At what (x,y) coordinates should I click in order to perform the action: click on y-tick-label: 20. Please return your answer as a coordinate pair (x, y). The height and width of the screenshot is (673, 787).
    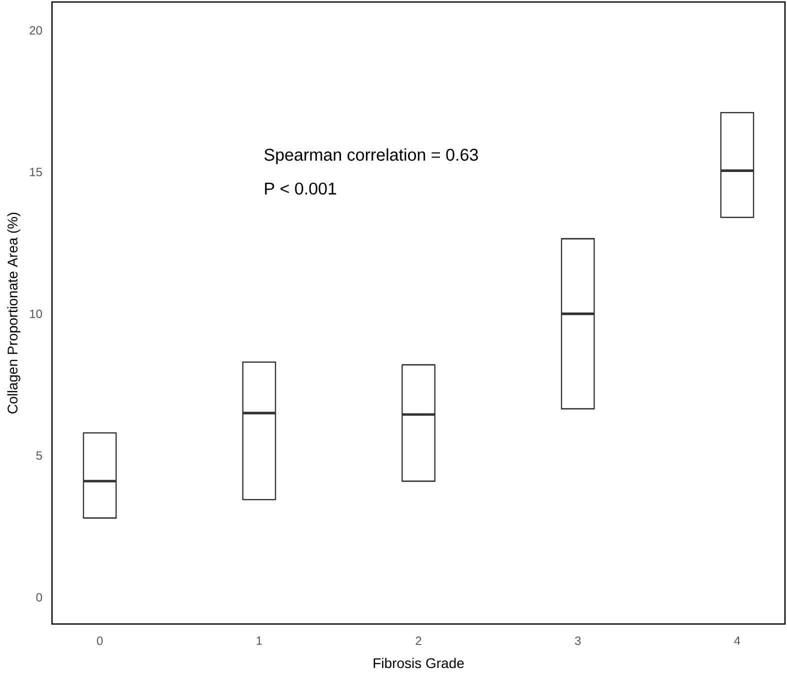
    Looking at the image, I should click on (36, 30).